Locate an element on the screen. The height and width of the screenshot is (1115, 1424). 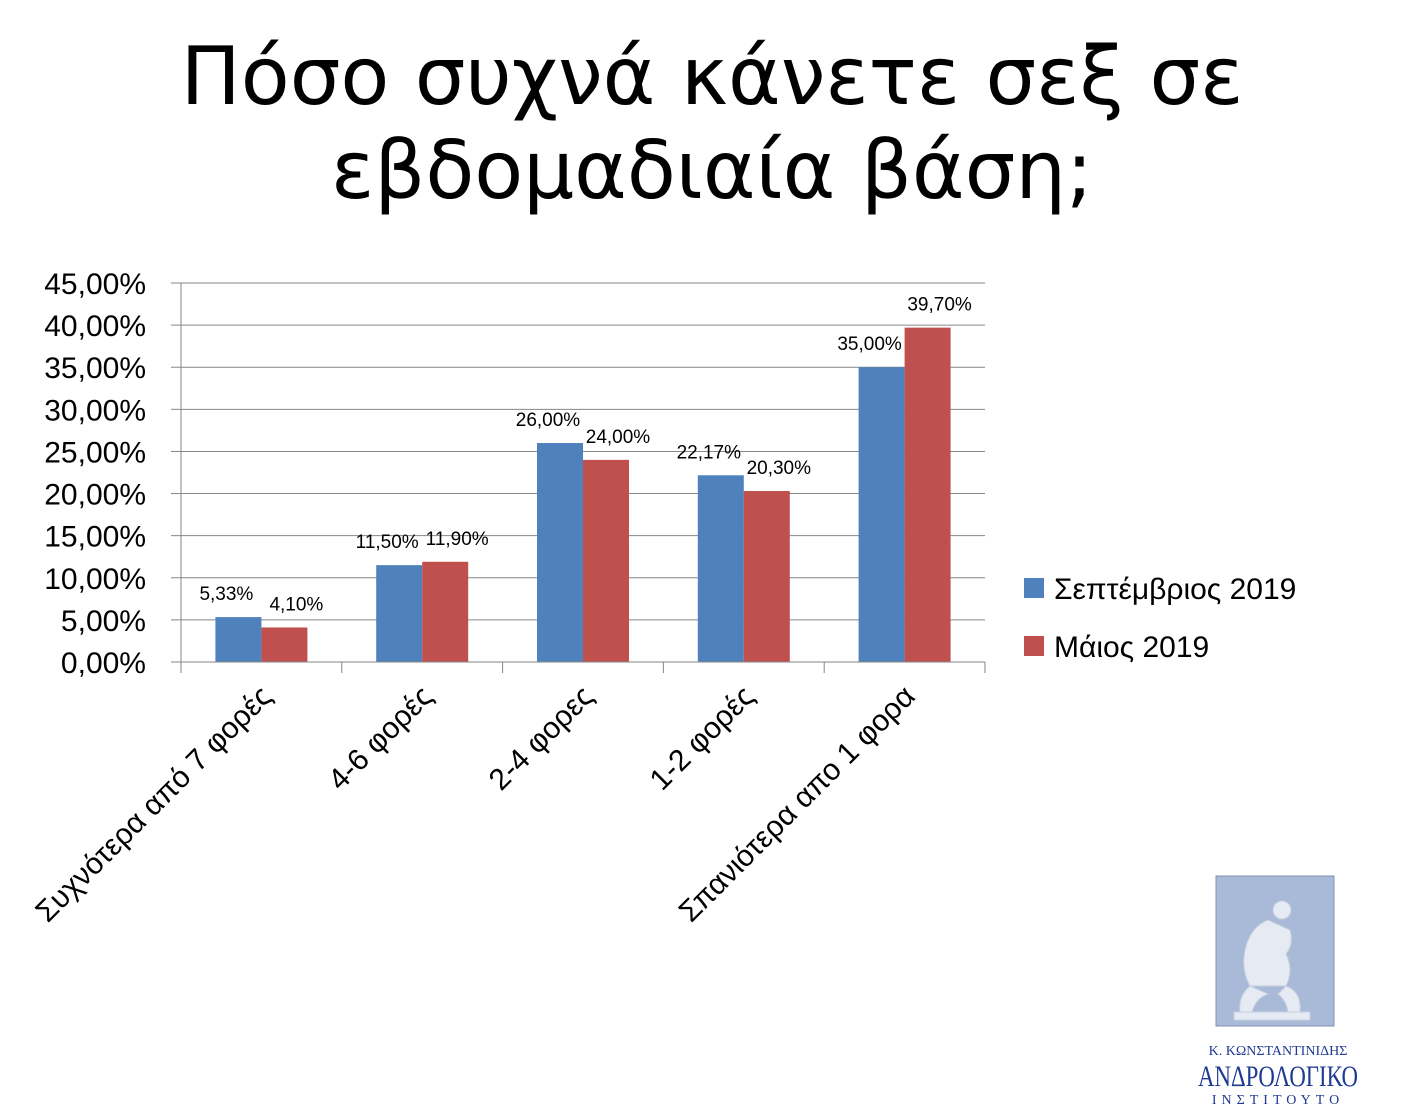
logo-name-line: Κ. ΚΩΝΣΤΑΝΤΙΝΙΔΗΣ is located at coordinates (1278, 1051).